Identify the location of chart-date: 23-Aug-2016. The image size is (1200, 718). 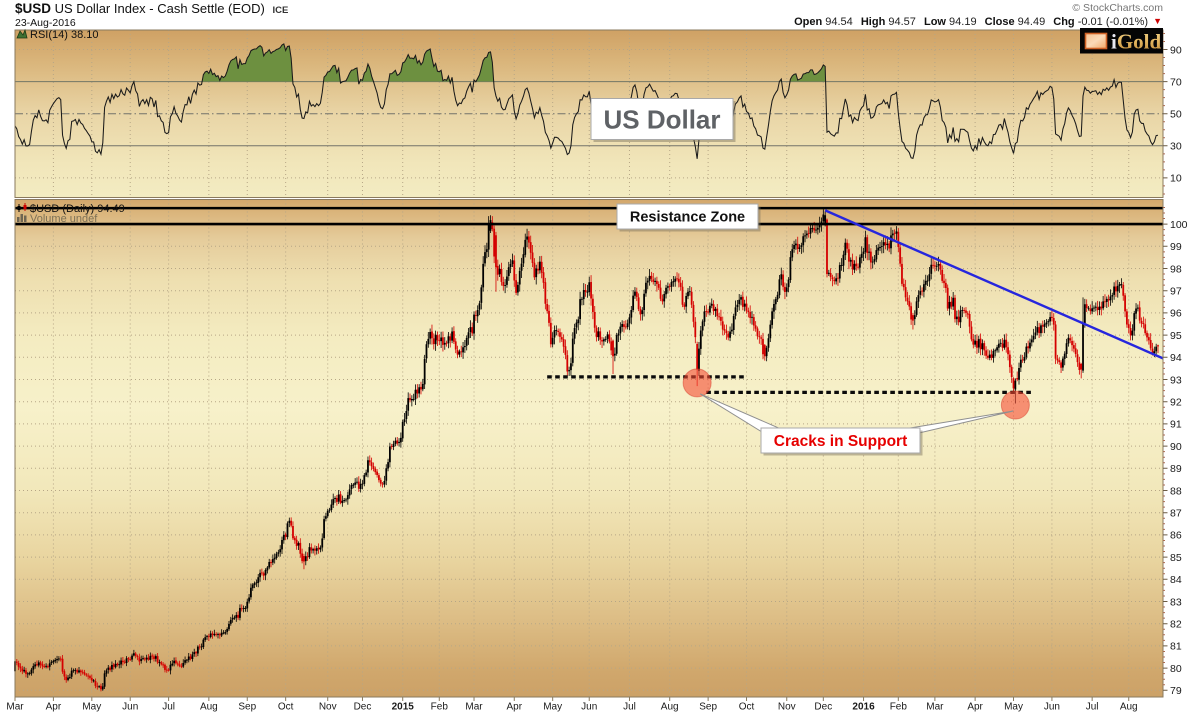
(45, 23).